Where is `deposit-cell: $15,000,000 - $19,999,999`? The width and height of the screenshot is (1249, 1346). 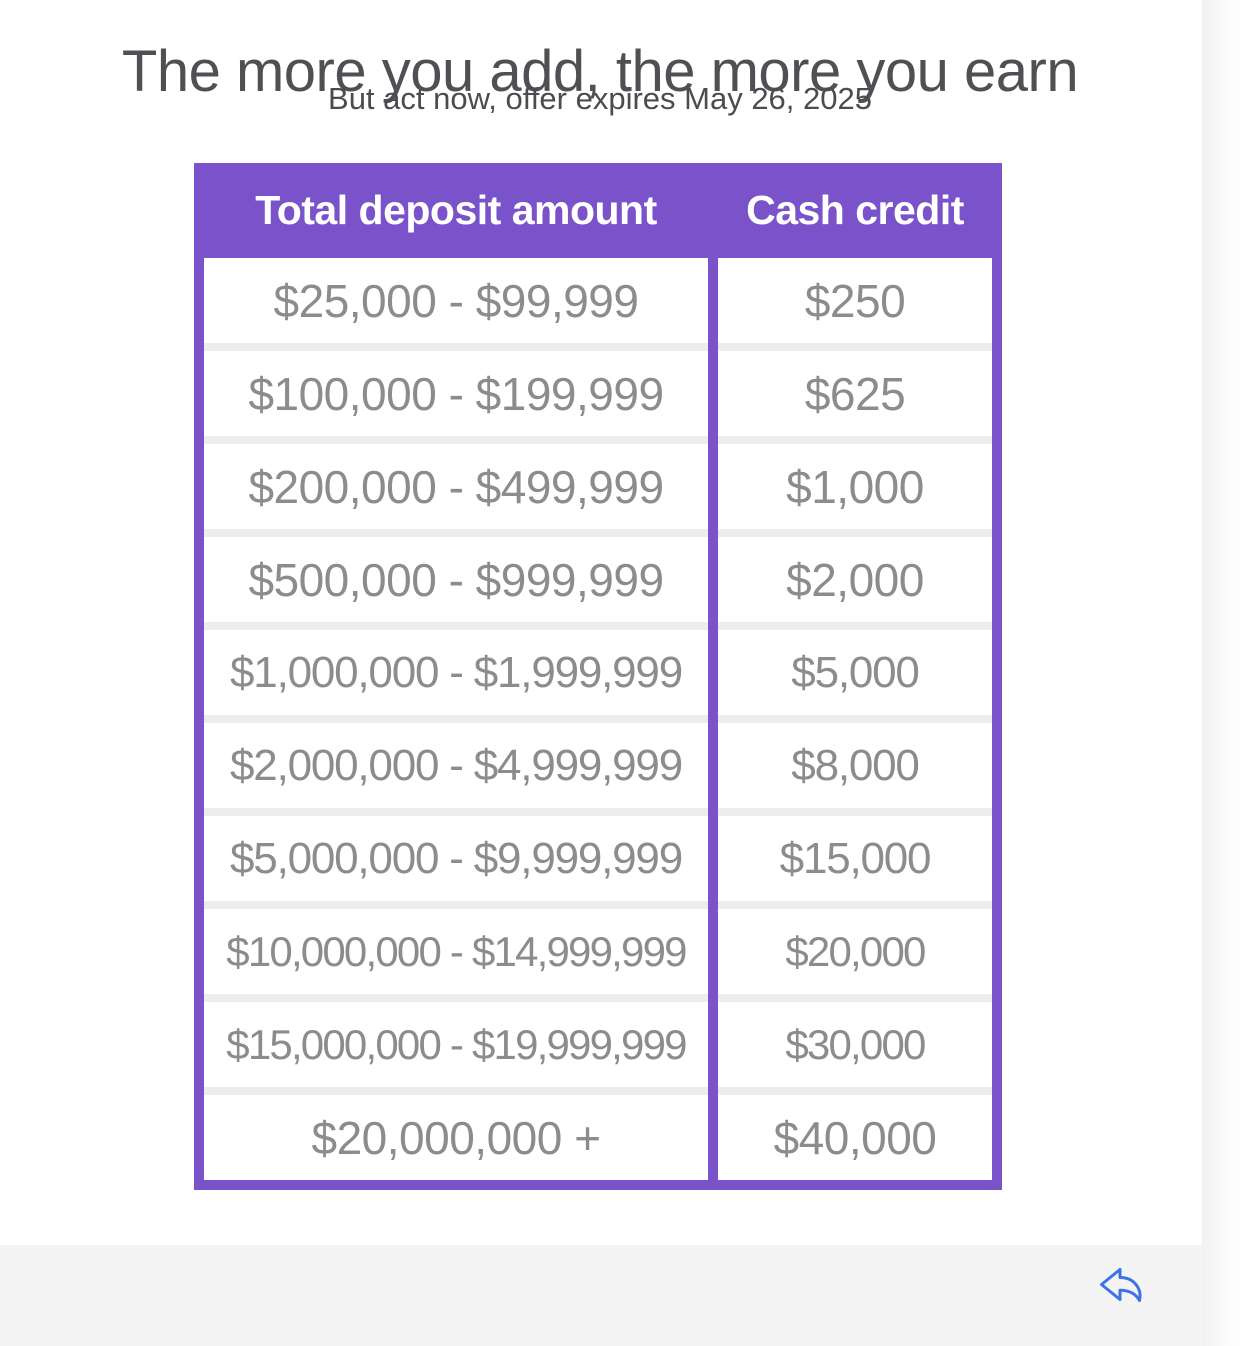 deposit-cell: $15,000,000 - $19,999,999 is located at coordinates (456, 1044).